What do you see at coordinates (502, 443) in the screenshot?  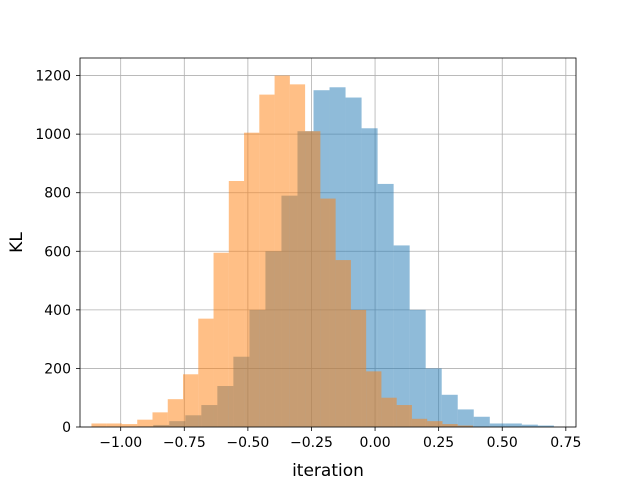 I see `x-tick-label: 0.50` at bounding box center [502, 443].